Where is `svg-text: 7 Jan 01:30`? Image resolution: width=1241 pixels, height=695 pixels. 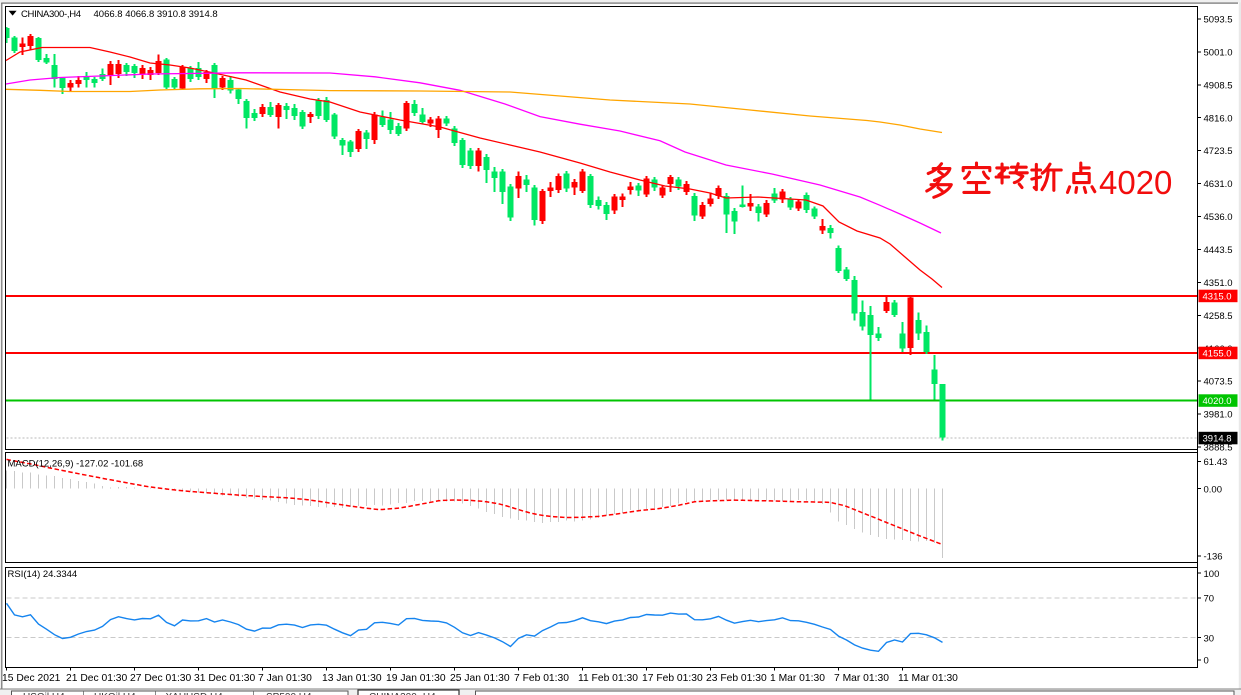
svg-text: 7 Jan 01:30 is located at coordinates (285, 678).